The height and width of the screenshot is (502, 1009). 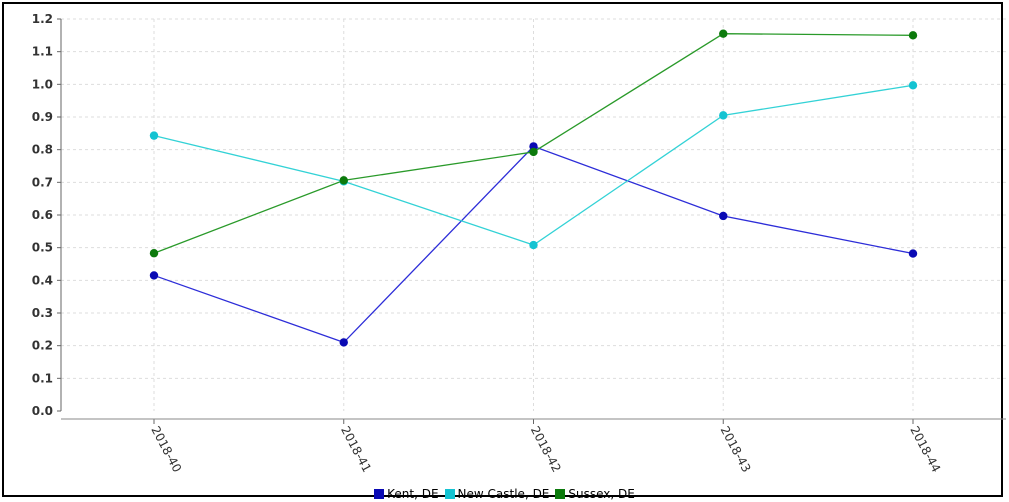 I want to click on legend-label: Kent, DE, so click(x=413, y=494).